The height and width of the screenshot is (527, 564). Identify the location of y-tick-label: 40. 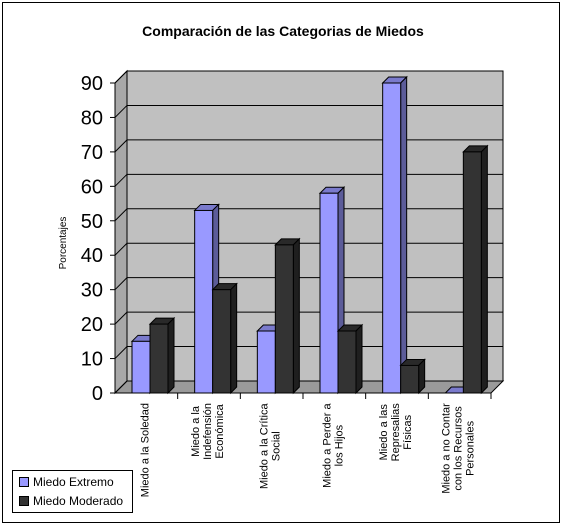
(92, 256).